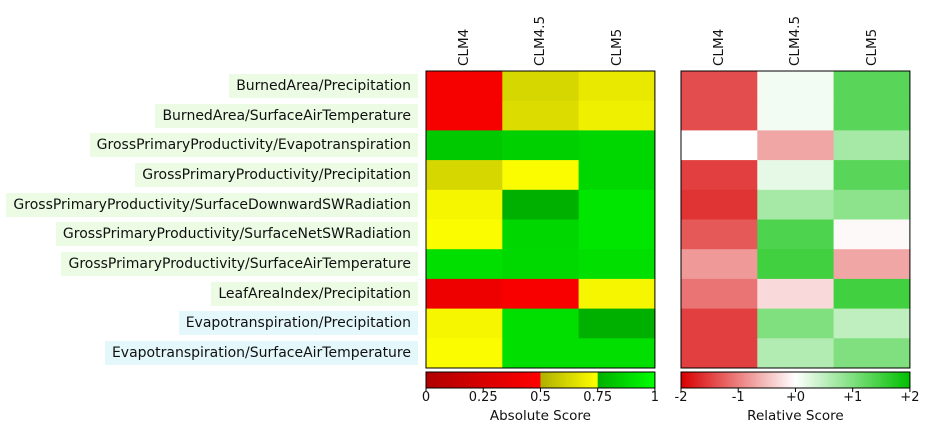 The height and width of the screenshot is (440, 936). I want to click on rel-colorbar-tick-label: -2, so click(681, 397).